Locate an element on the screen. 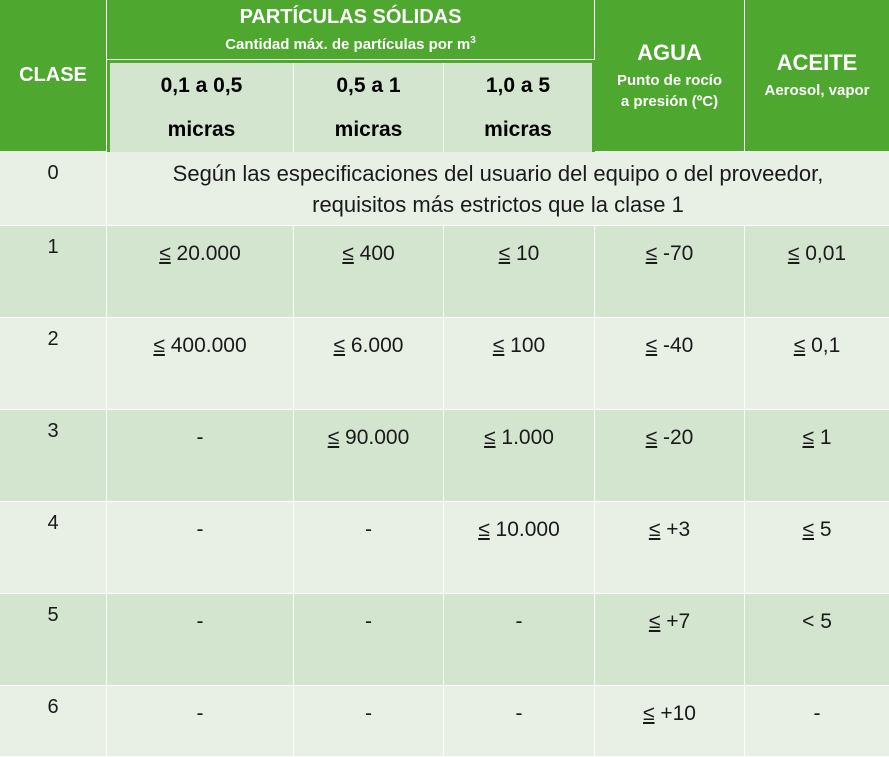 This screenshot has height=757, width=889. table-cell-clase: 6 is located at coordinates (53, 721).